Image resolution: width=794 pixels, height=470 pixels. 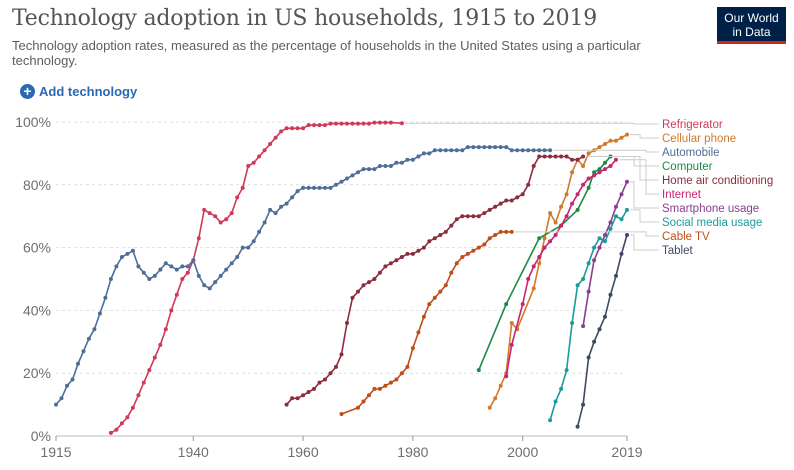 I want to click on legend-item-internet: Internet, so click(x=682, y=195).